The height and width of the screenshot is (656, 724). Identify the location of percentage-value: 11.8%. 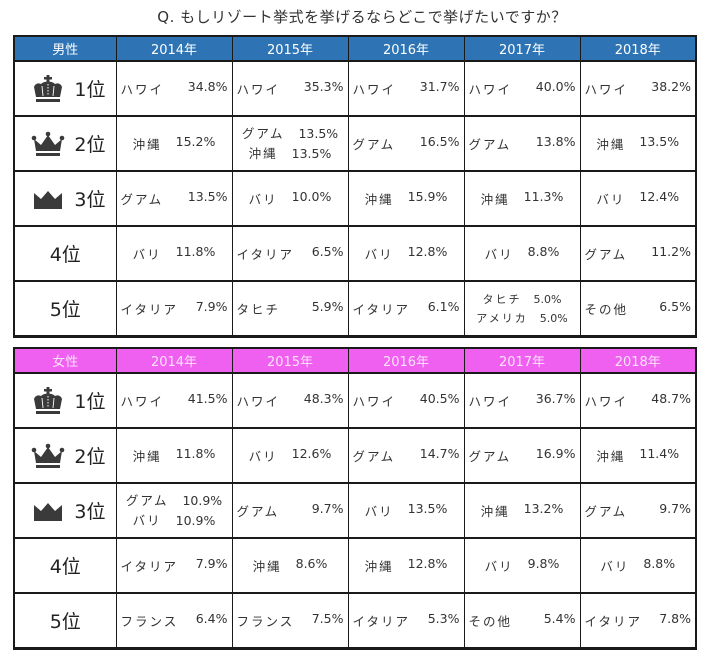
(195, 453).